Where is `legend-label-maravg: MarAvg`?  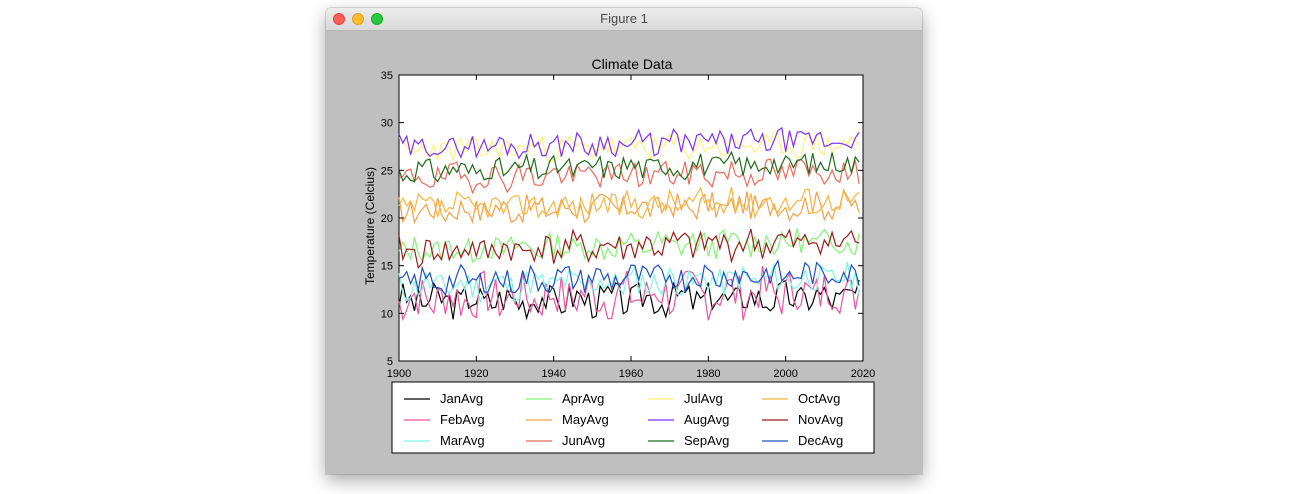 legend-label-maravg: MarAvg is located at coordinates (462, 440).